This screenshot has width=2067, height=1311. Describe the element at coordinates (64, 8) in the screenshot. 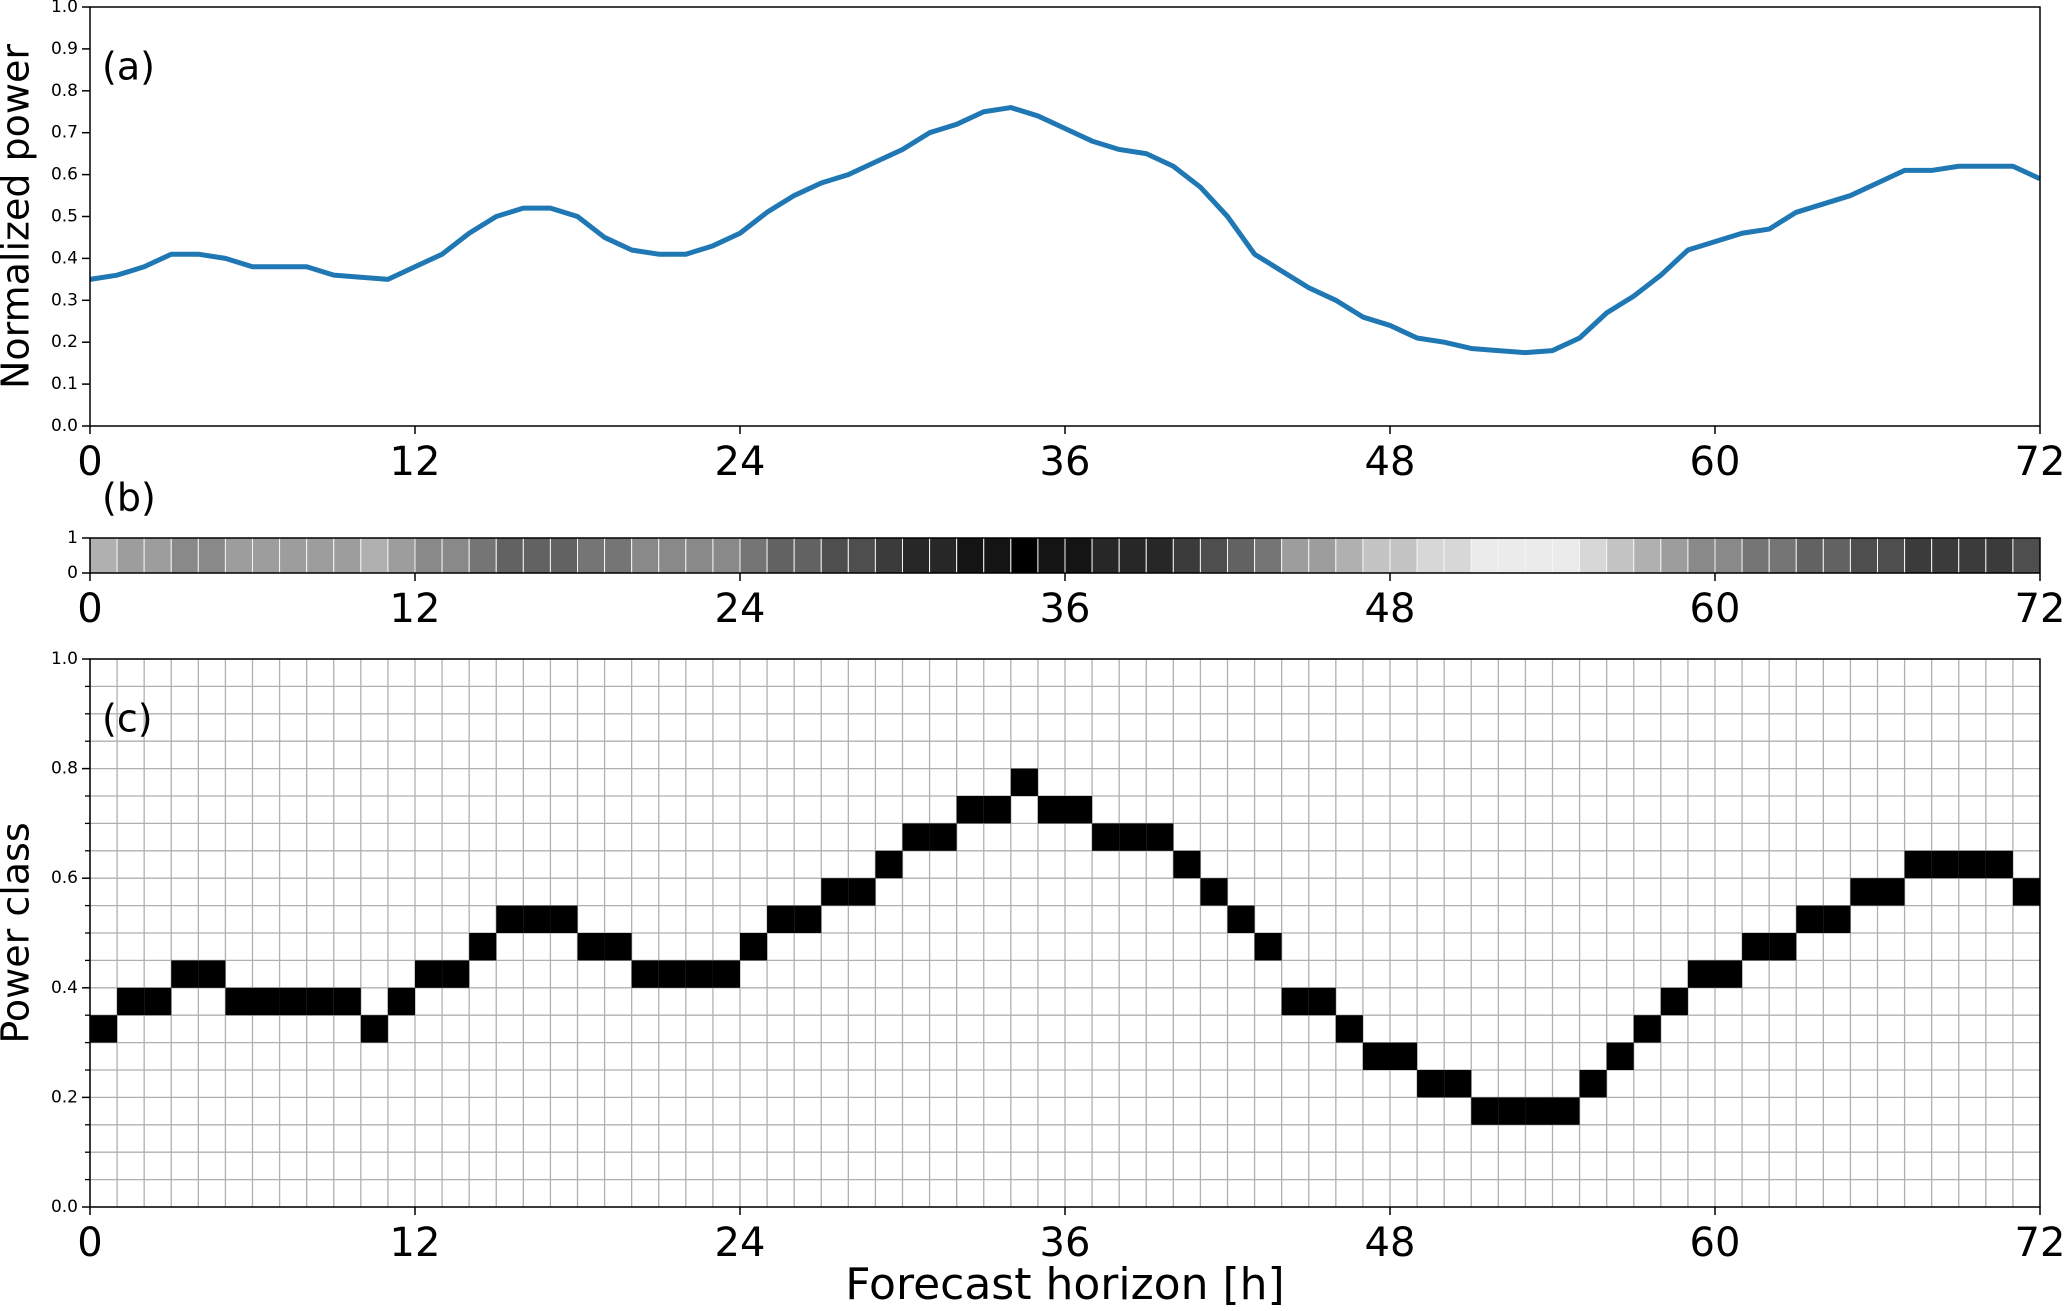

I see `y-tick-label: 1.0` at that location.